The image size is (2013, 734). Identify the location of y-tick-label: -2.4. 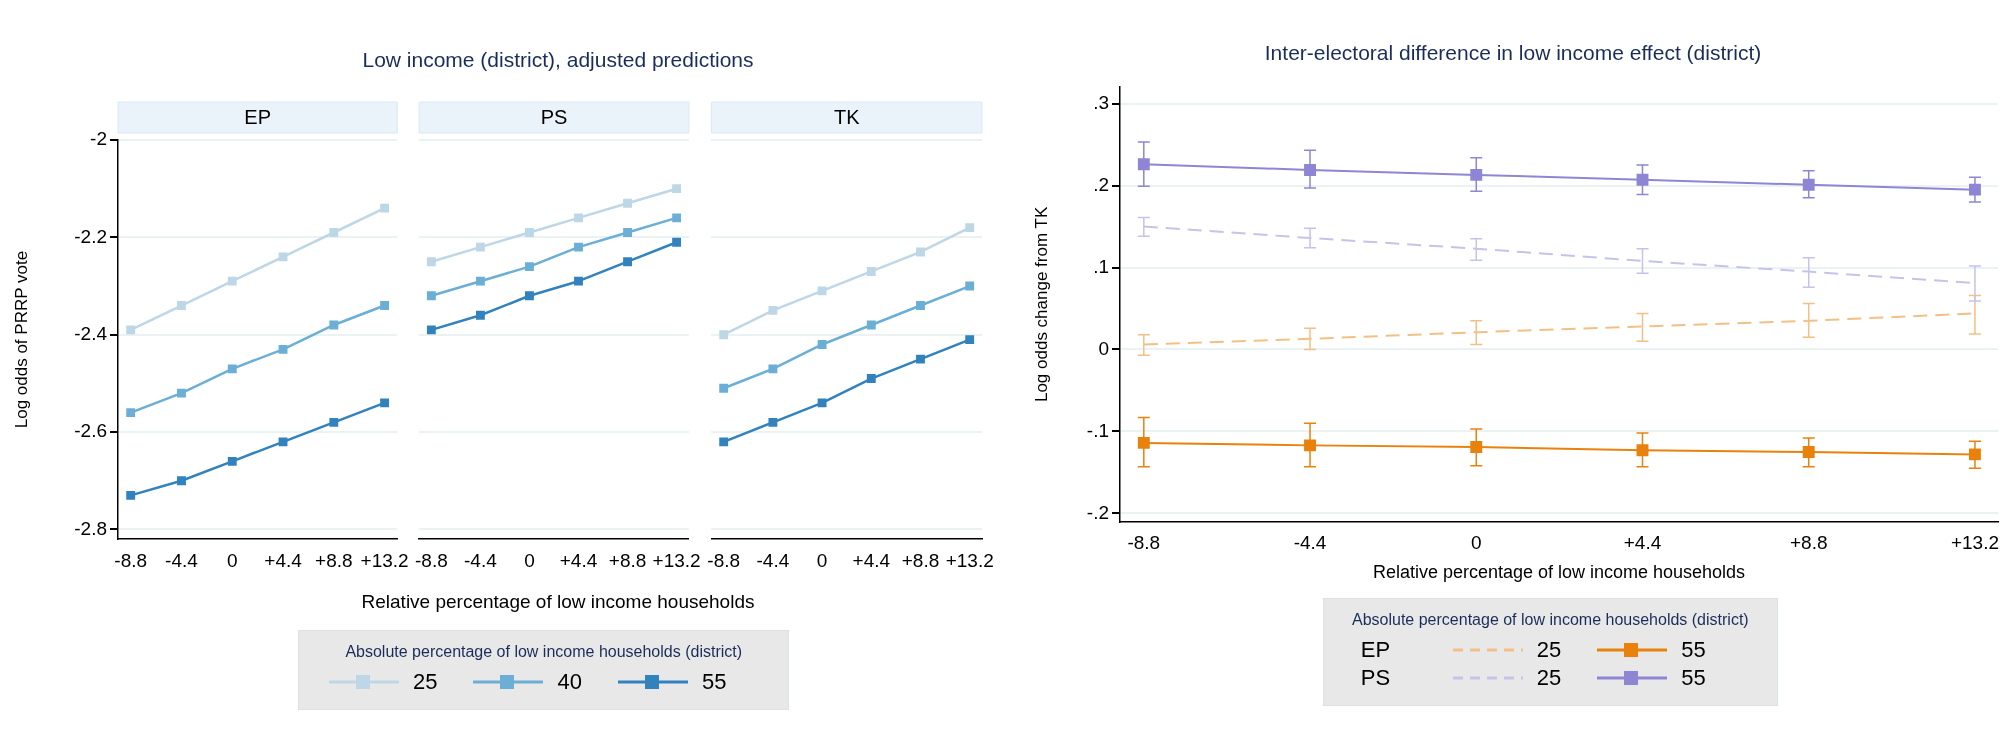
(91, 333).